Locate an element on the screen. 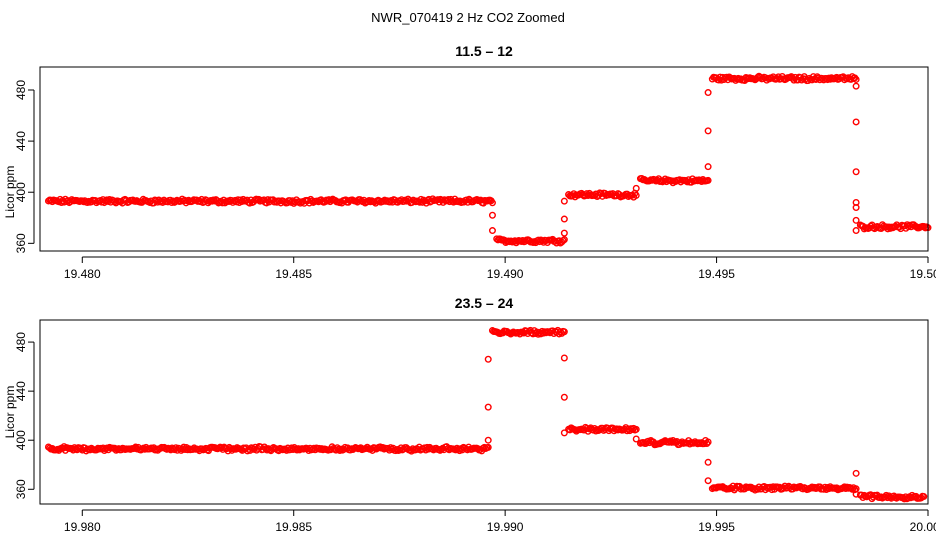  x-tick-label: 19.985 is located at coordinates (293, 527).